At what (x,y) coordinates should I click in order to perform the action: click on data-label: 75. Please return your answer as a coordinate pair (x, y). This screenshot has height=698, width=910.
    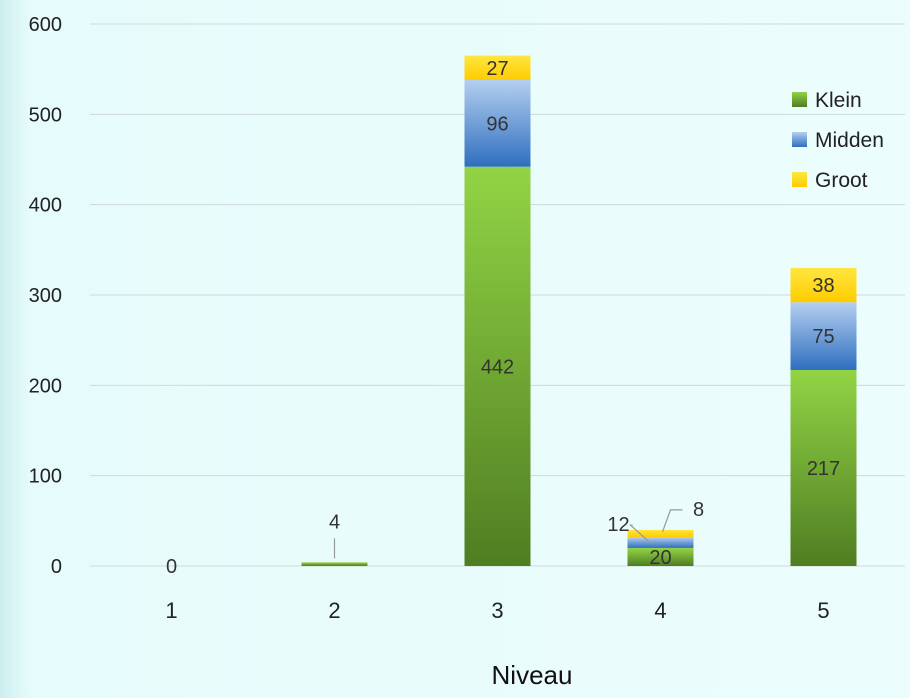
    Looking at the image, I should click on (823, 337).